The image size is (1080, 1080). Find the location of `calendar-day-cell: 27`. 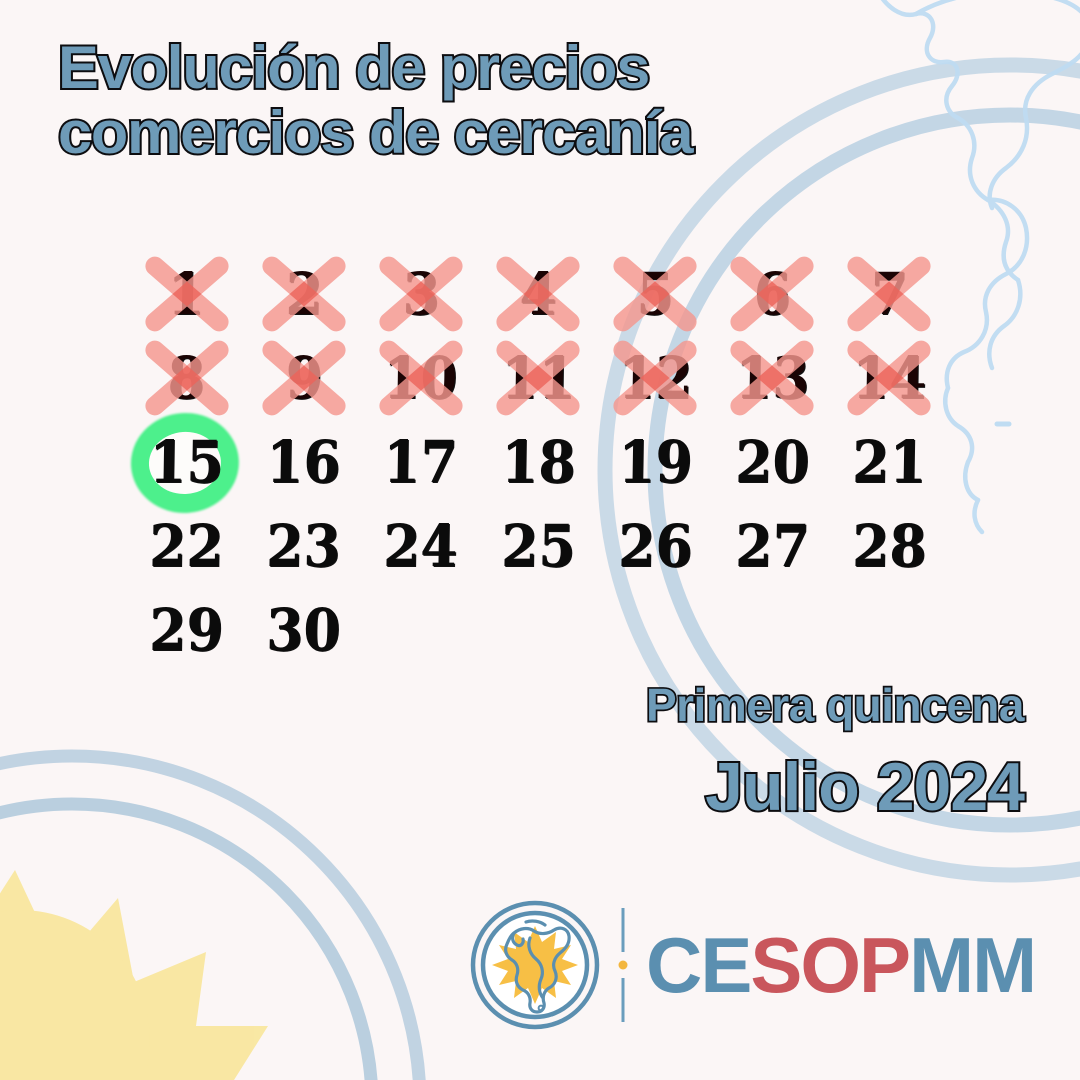

calendar-day-cell: 27 is located at coordinates (772, 546).